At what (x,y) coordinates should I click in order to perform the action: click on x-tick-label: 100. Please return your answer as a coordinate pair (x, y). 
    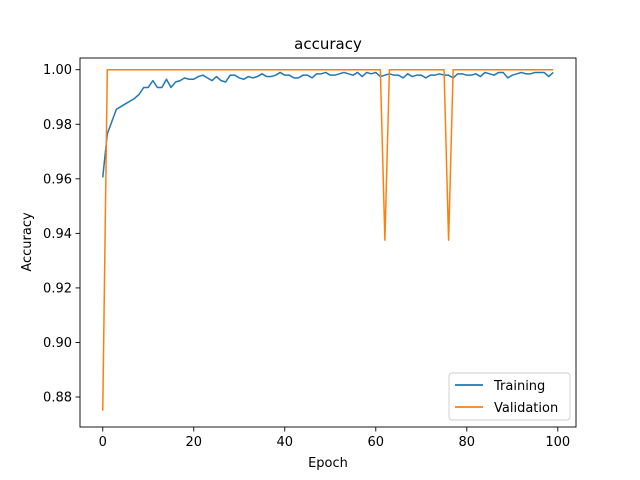
    Looking at the image, I should click on (557, 442).